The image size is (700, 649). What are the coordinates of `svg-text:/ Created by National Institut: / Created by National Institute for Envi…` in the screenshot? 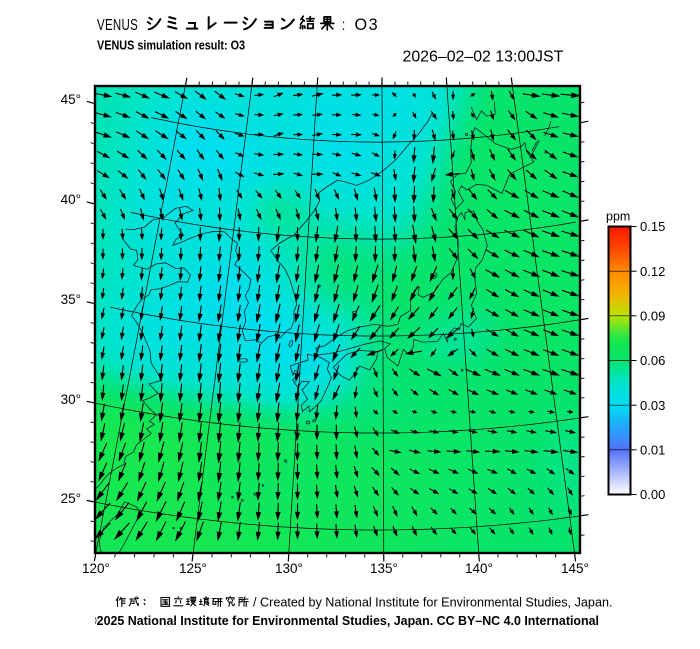 It's located at (433, 601).